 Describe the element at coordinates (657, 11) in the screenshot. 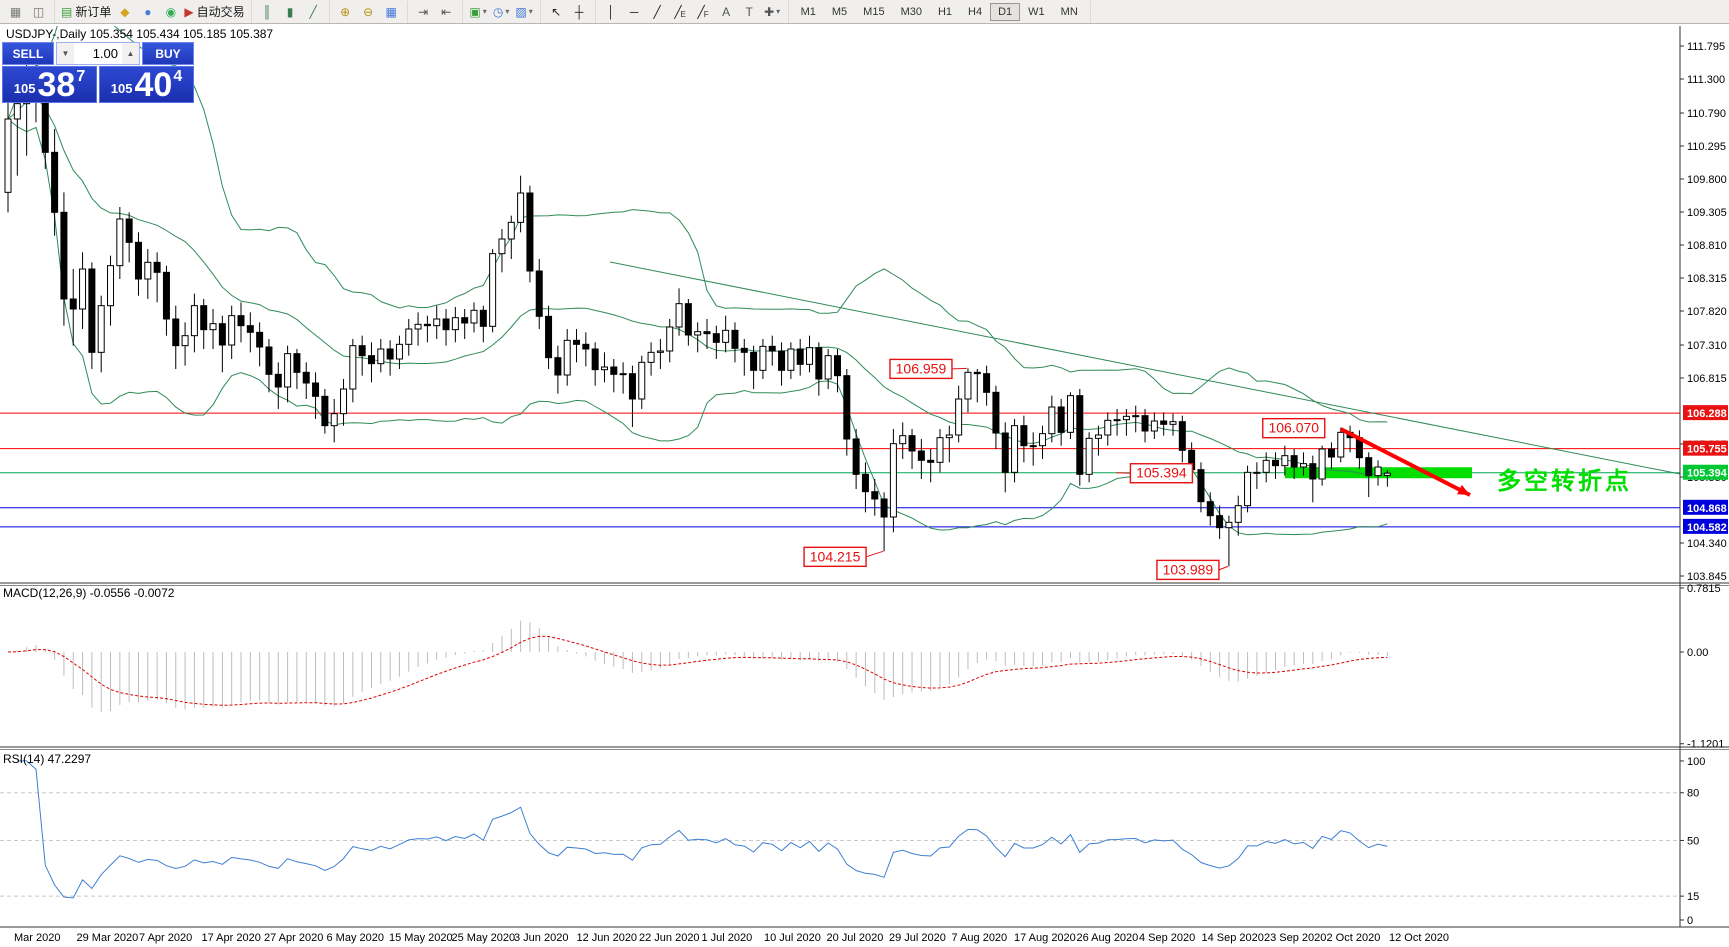

I see `trendline-icon: ╱` at that location.